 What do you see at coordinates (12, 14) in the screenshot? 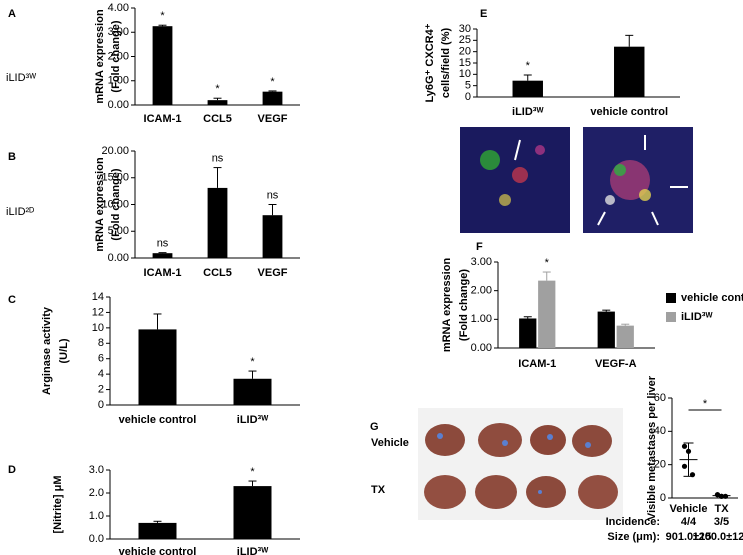
I see `panel-letter: A` at bounding box center [12, 14].